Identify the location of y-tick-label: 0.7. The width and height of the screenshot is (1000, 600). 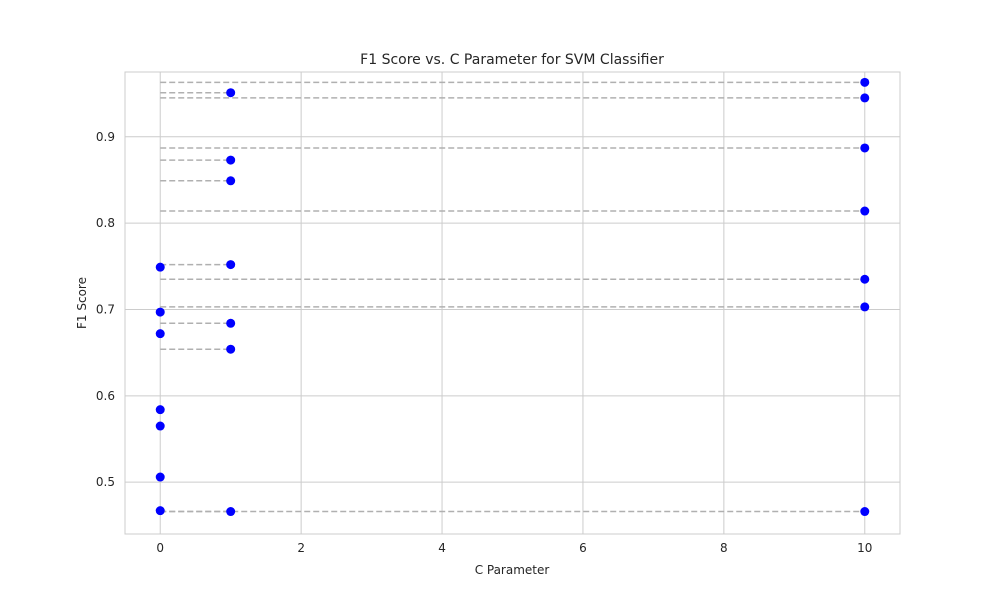
(105, 309).